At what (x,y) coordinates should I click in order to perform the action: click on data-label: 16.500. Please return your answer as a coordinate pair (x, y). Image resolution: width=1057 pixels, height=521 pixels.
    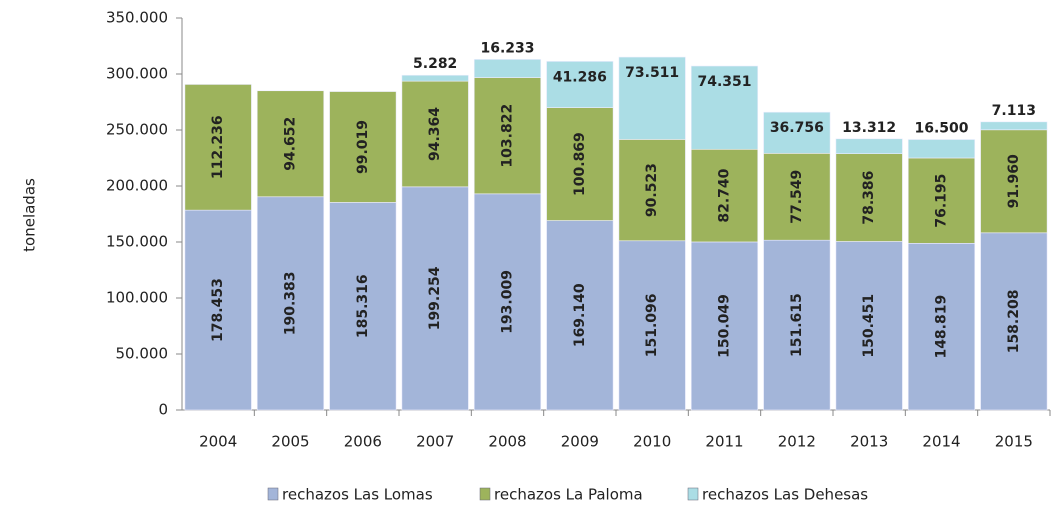
    Looking at the image, I should click on (941, 129).